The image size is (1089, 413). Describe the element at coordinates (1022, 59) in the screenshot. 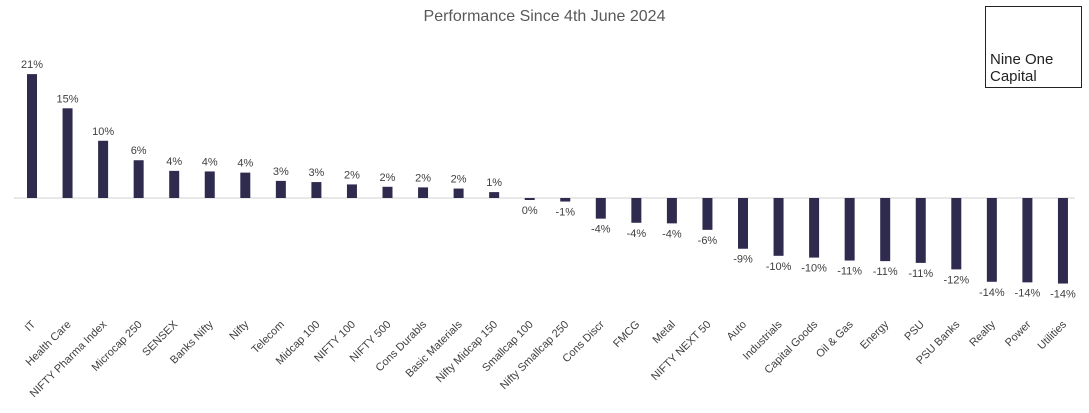

I see `logo-line-1: Nine One` at that location.